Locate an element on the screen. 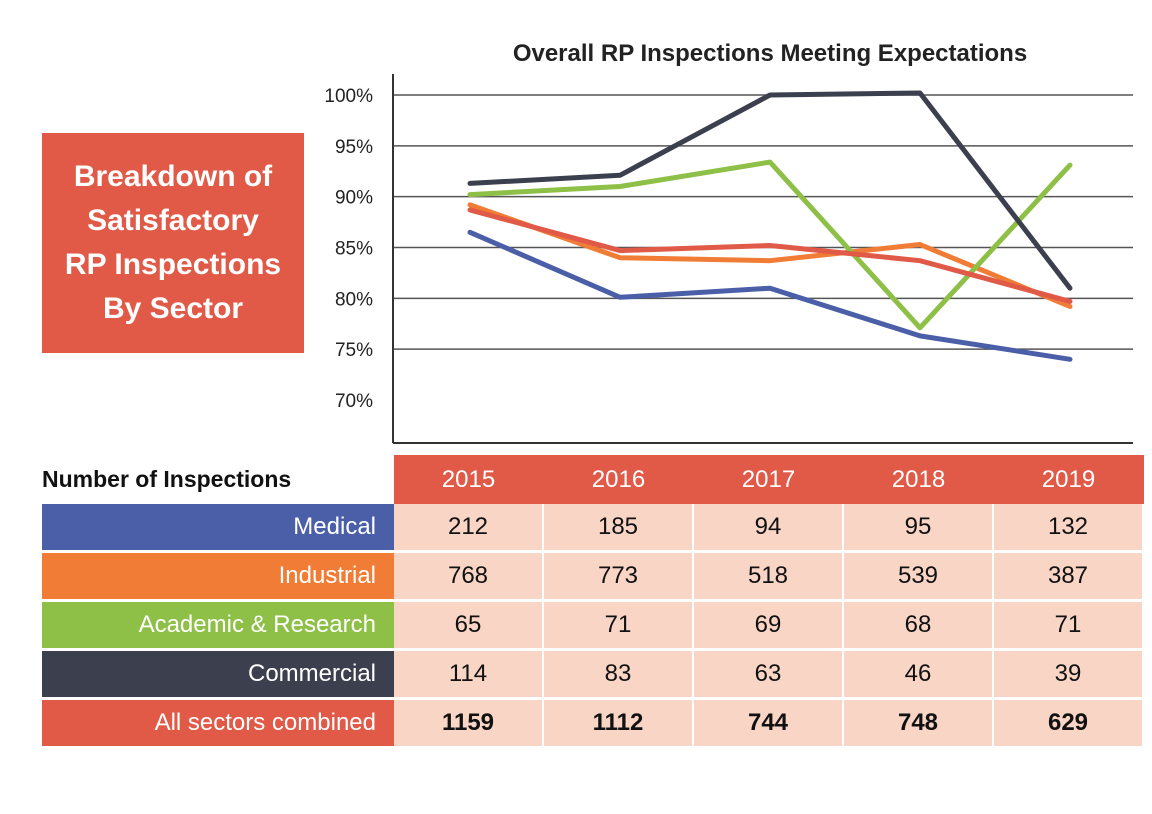 The image size is (1152, 814). year-header: 2015 is located at coordinates (469, 479).